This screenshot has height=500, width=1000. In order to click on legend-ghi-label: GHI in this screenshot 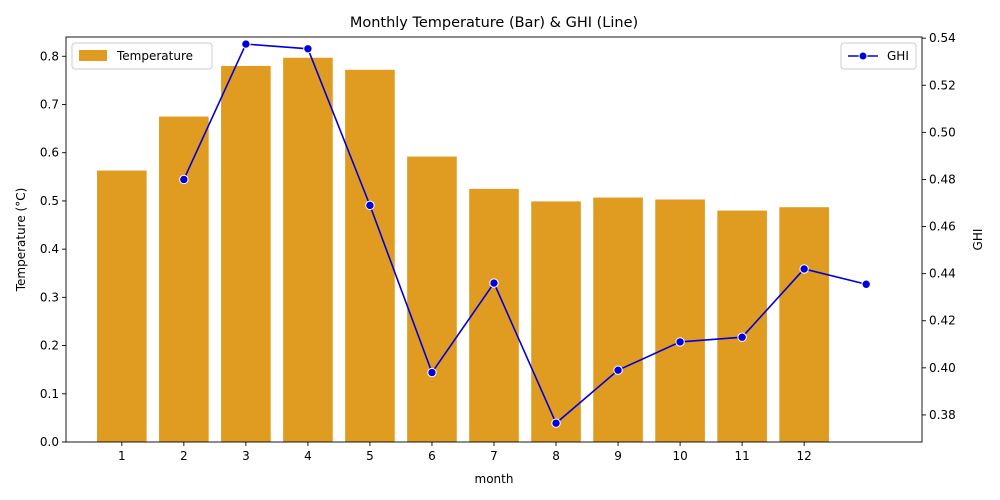, I will do `click(898, 56)`.